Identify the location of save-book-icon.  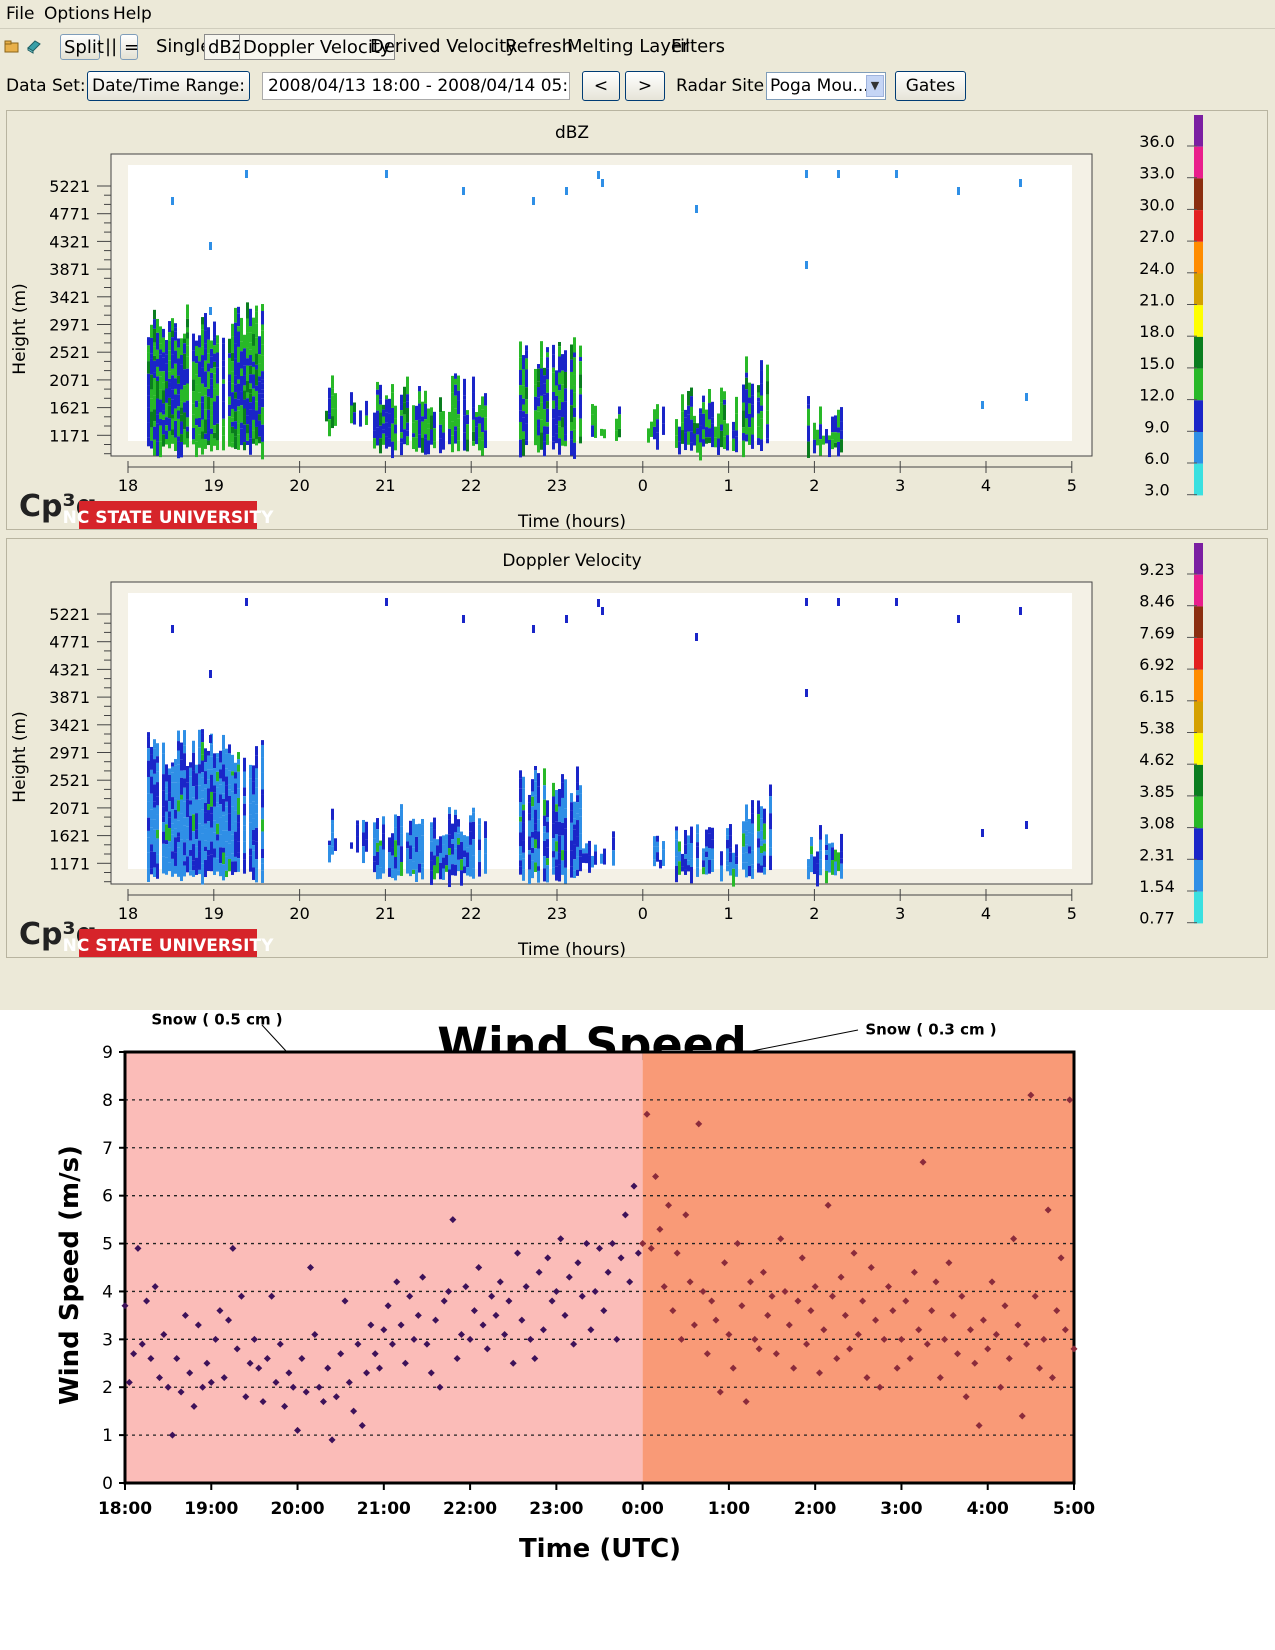
(34, 46).